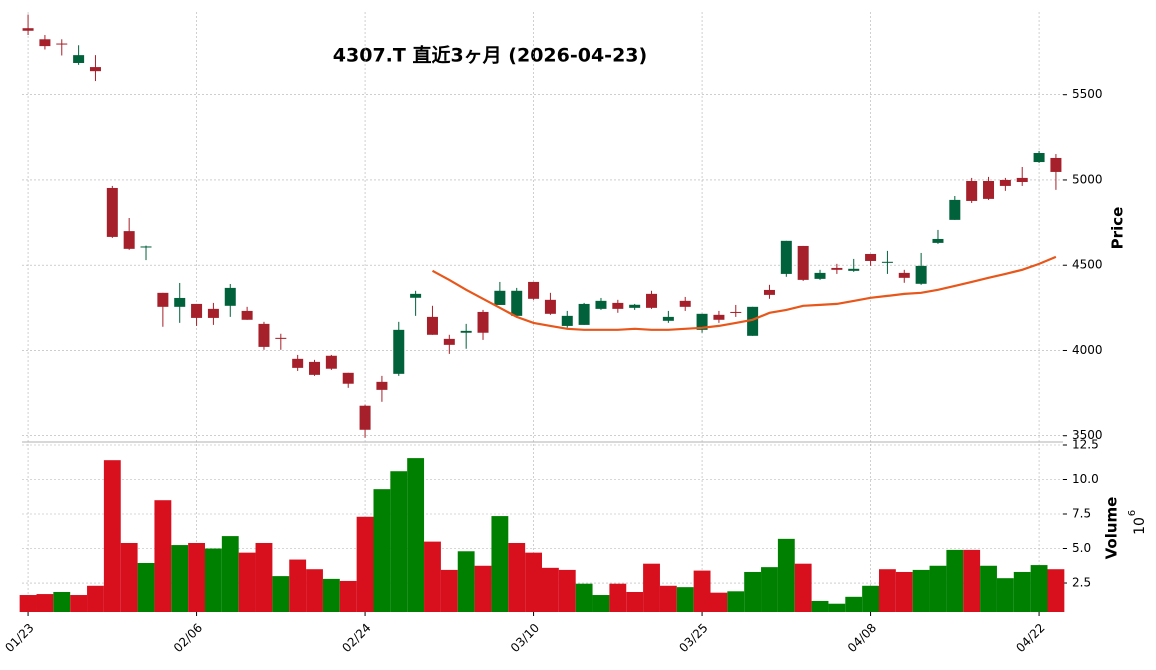 This screenshot has height=670, width=1156. What do you see at coordinates (744, 293) in the screenshot?
I see `moving-average` at bounding box center [744, 293].